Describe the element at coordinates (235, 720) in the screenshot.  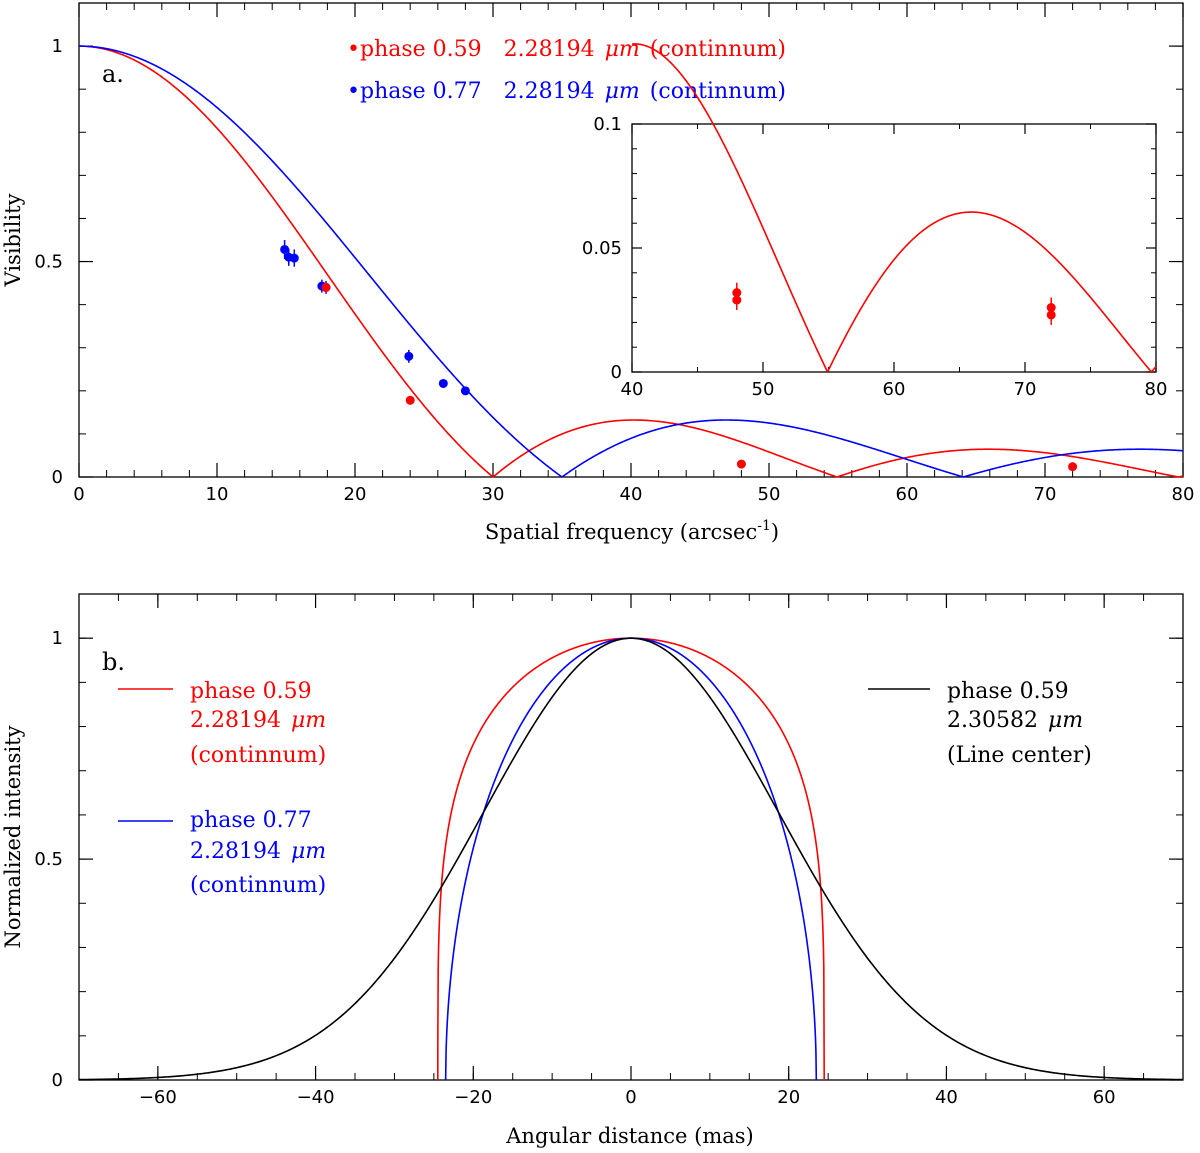
I see `legend-b-red-wavelength: 2.28194` at that location.